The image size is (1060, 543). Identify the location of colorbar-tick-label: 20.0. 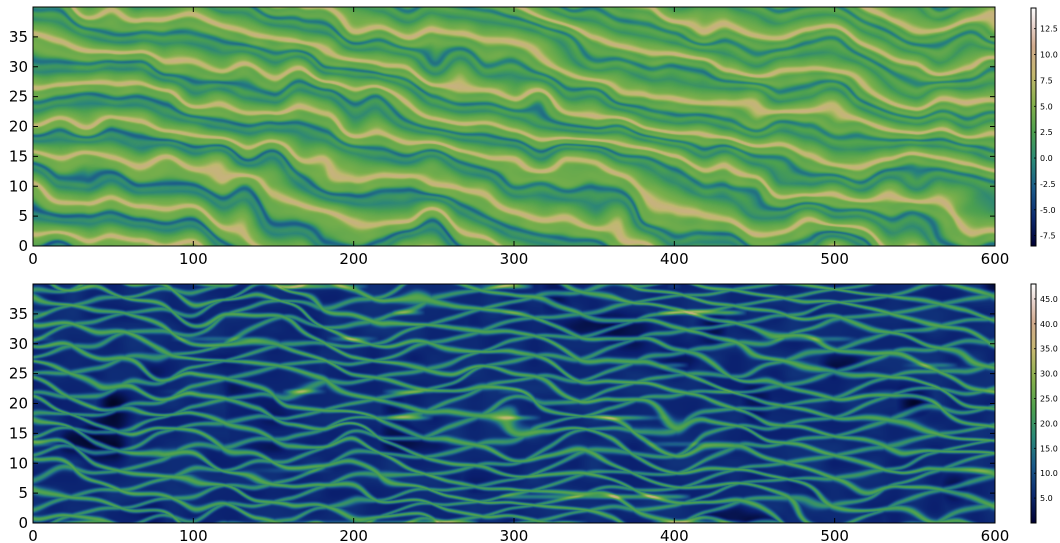
(1049, 423).